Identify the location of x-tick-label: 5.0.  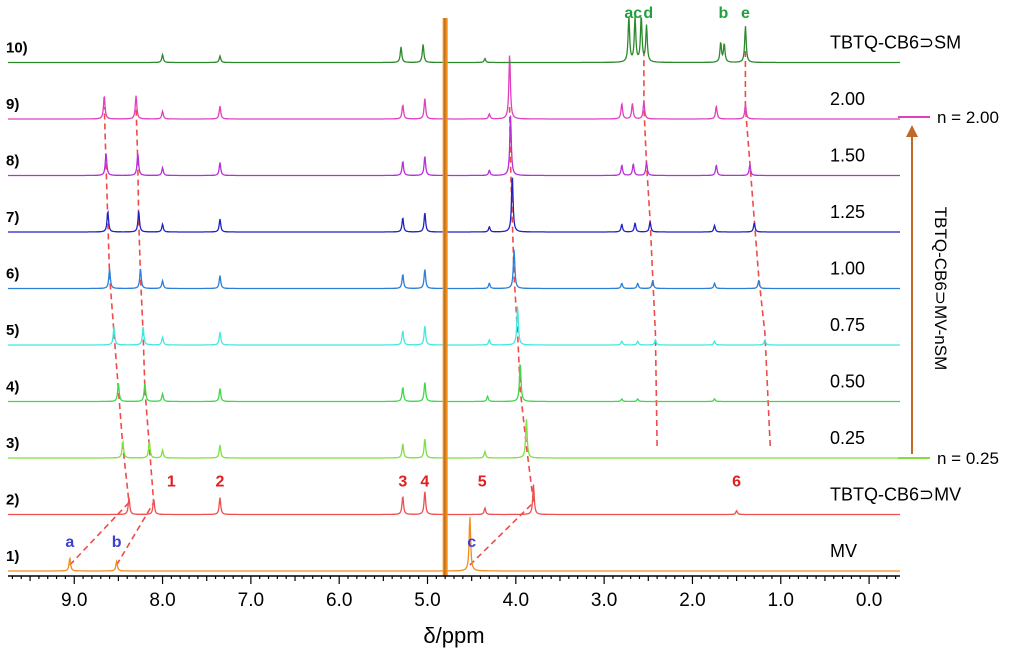
(427, 600).